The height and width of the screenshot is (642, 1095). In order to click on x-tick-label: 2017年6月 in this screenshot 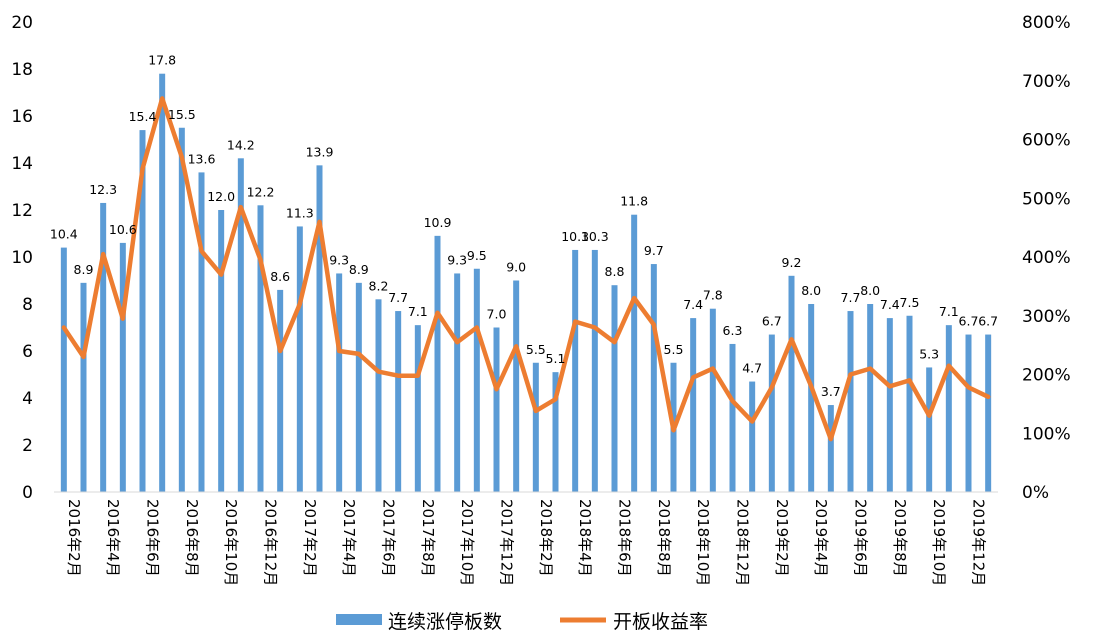, I will do `click(389, 538)`.